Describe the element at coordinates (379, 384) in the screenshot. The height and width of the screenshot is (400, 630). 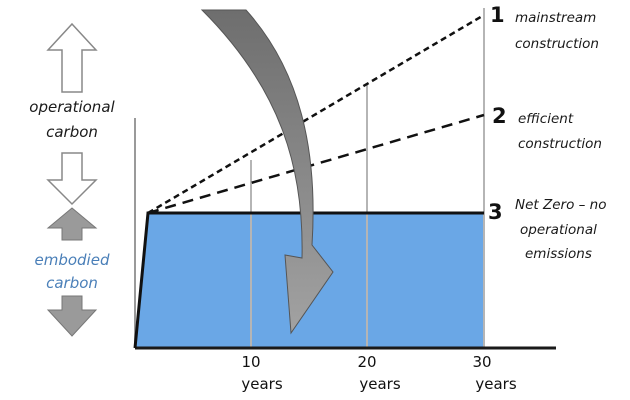
I see `tick-20-unit: years` at that location.